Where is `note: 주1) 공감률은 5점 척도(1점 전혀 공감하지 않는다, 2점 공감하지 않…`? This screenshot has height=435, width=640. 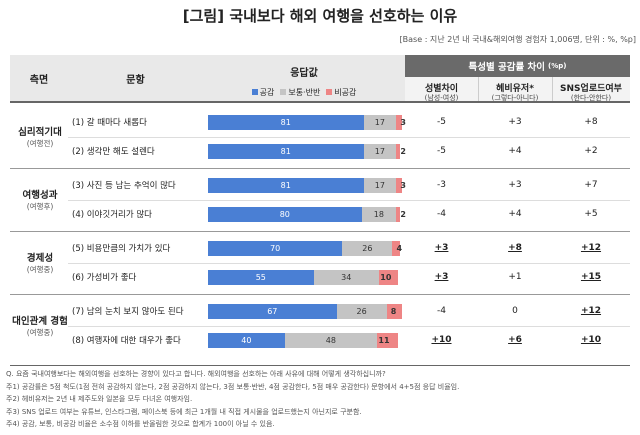 note: 주1) 공감률은 5점 척도(1점 전혀 공감하지 않는다, 2점 공감하지 않… is located at coordinates (233, 386).